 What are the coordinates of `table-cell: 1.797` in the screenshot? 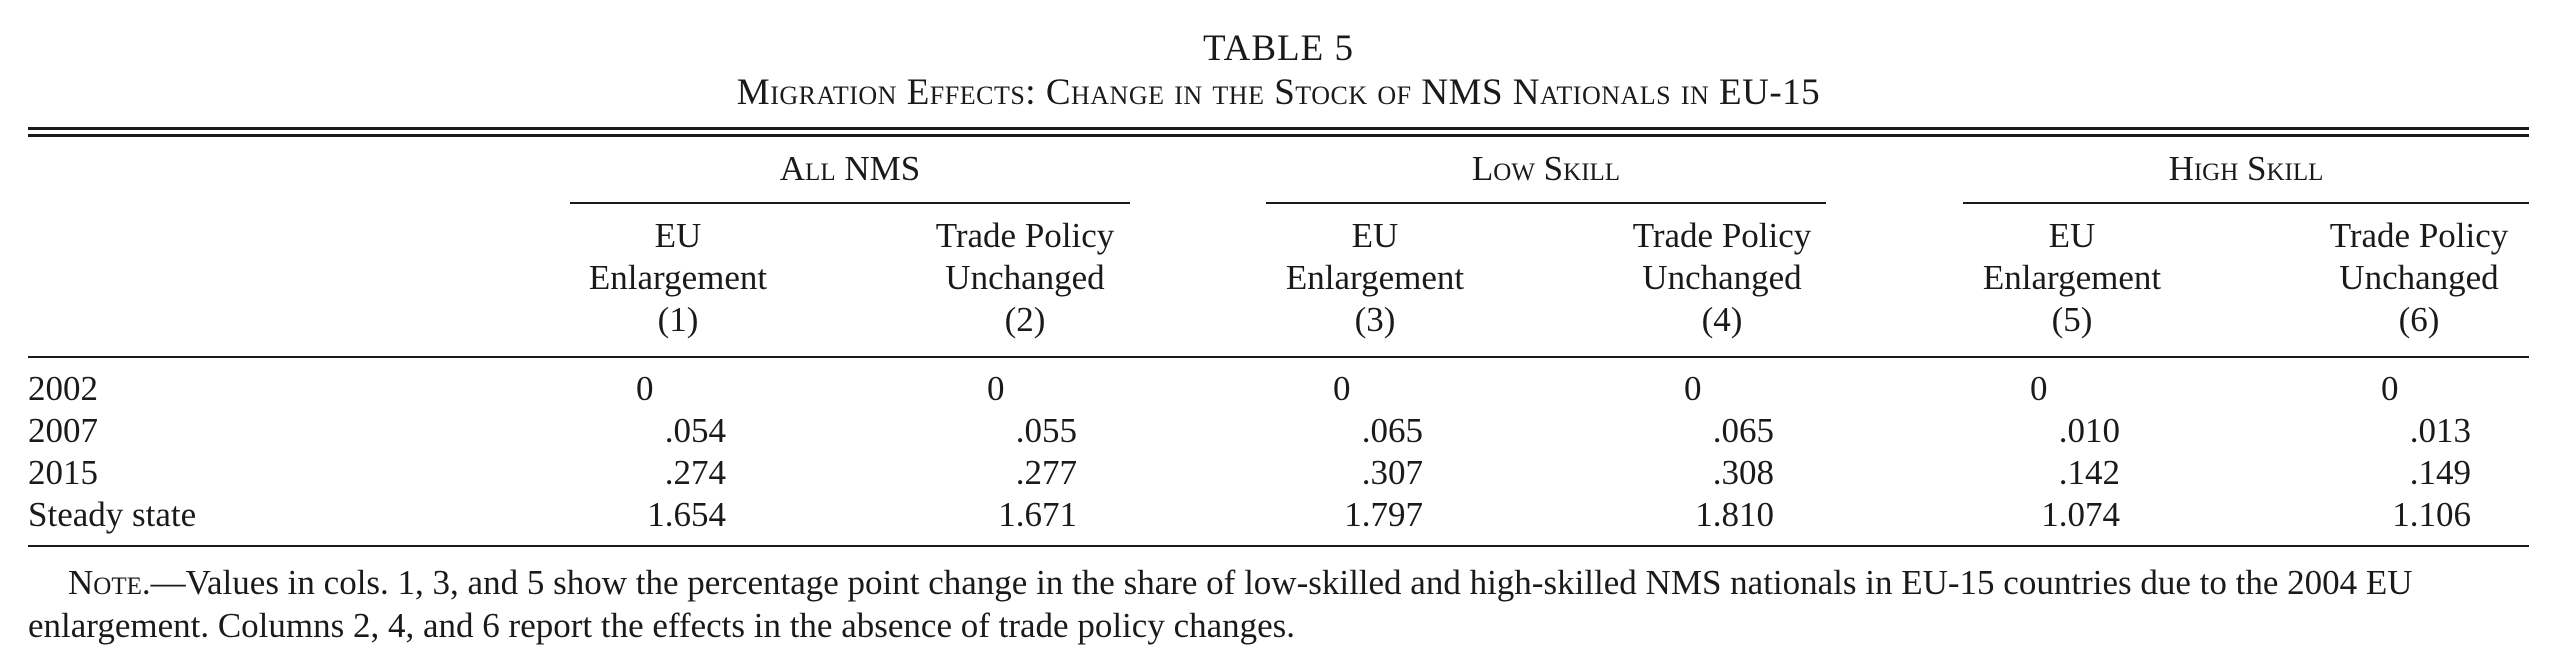 It's located at (1383, 514).